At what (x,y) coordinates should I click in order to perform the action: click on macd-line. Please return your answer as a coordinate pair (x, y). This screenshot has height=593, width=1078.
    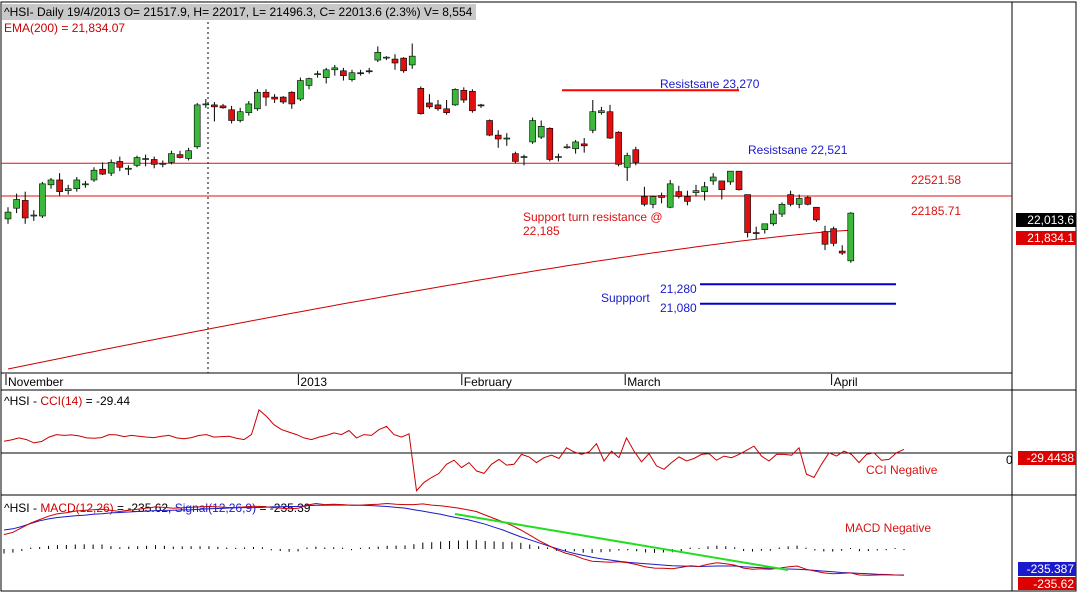
    Looking at the image, I should click on (454, 539).